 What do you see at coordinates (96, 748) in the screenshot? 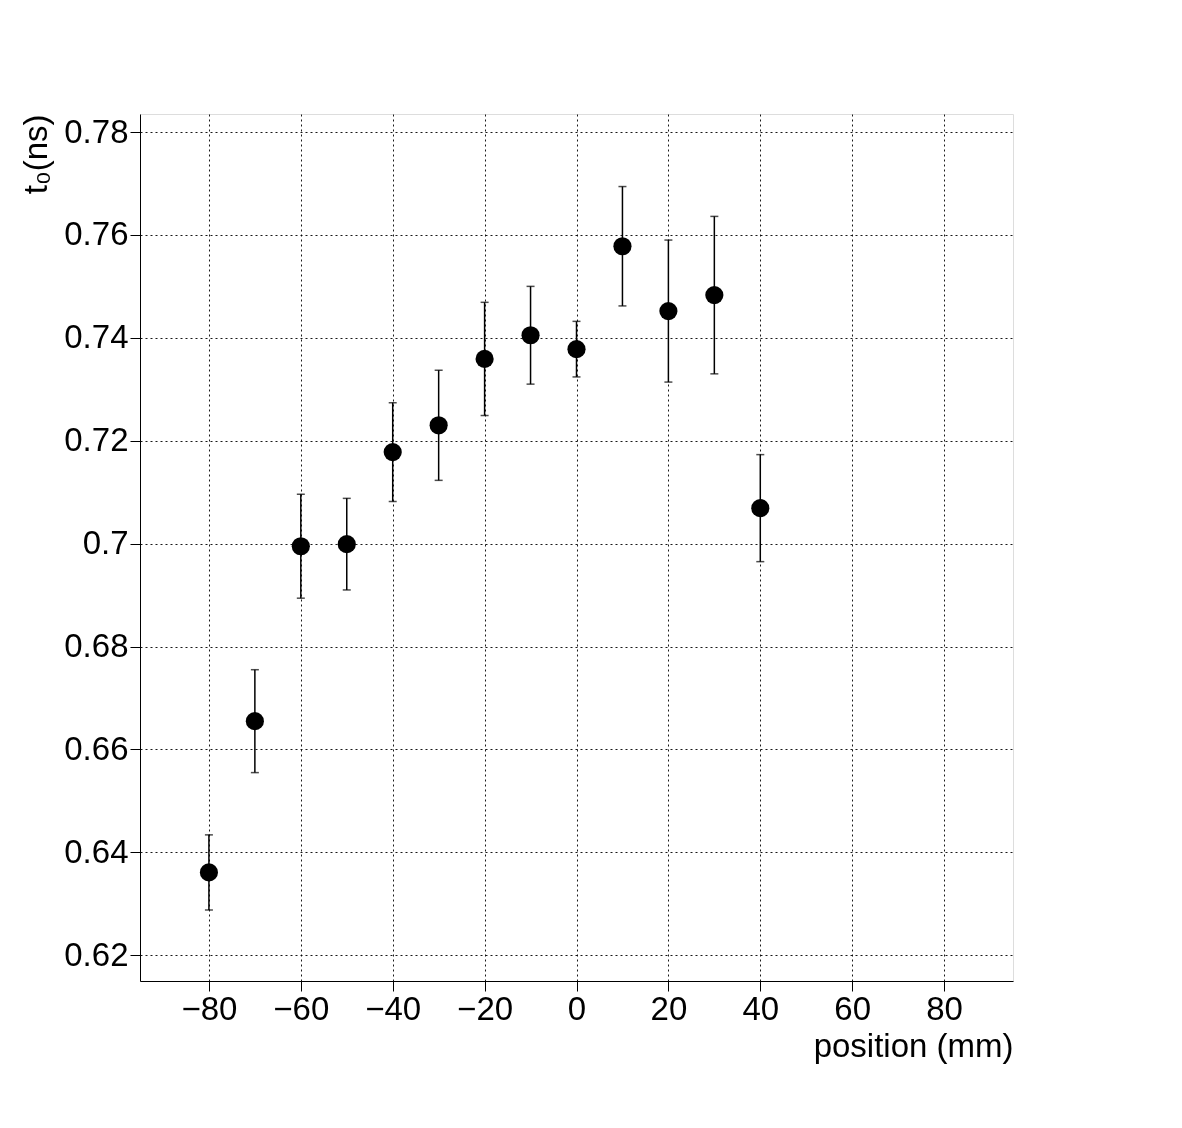
I see `y-tick-label: 0.66` at bounding box center [96, 748].